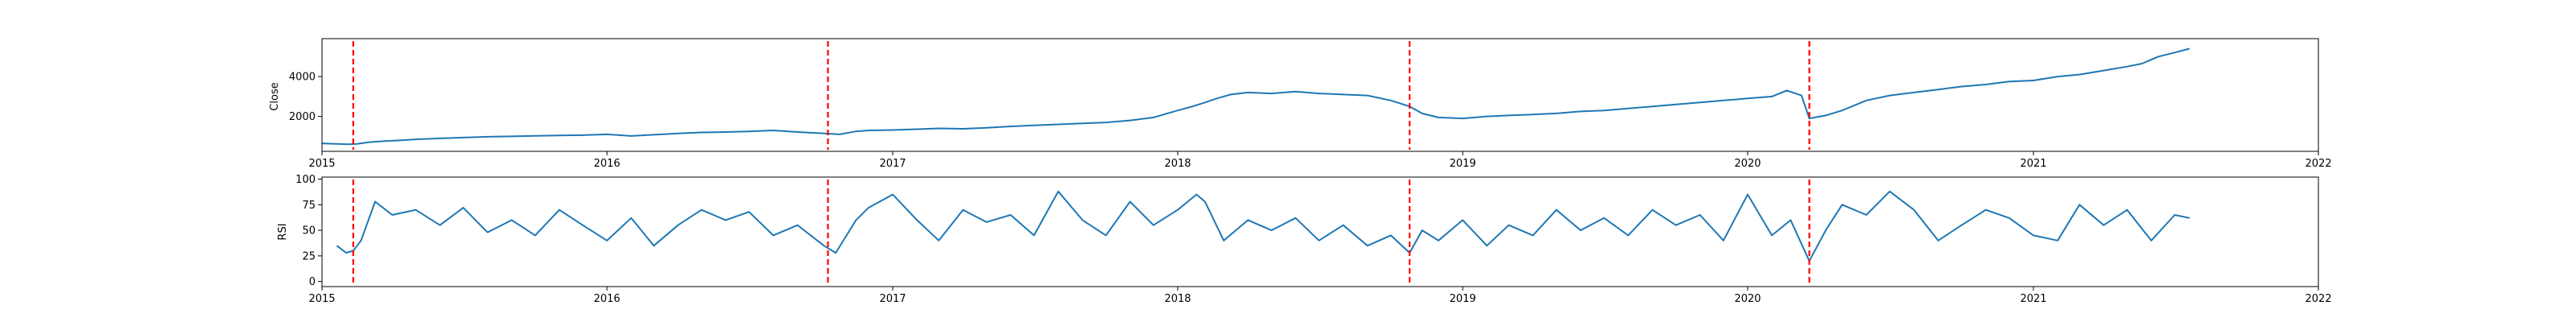 The image size is (2576, 322). I want to click on rsi-y-axis-label: RSI, so click(283, 231).